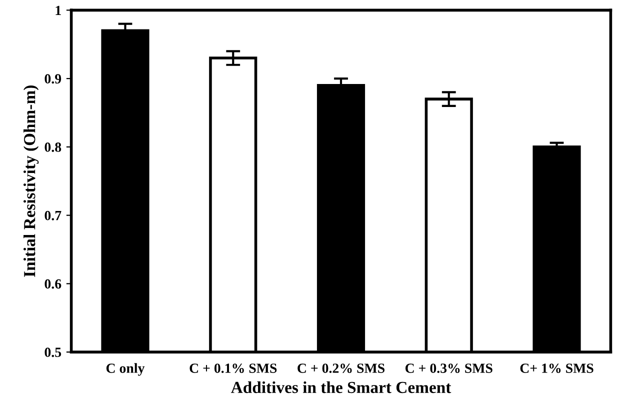  I want to click on y-tick-label: 0.6, so click(53, 284).